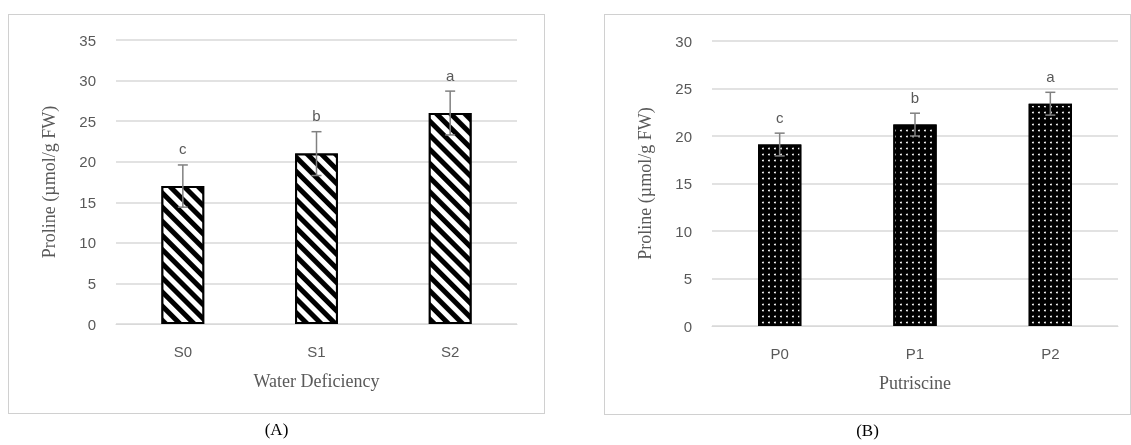 The height and width of the screenshot is (445, 1131). What do you see at coordinates (316, 381) in the screenshot?
I see `x-axis-title: Water Deficiency` at bounding box center [316, 381].